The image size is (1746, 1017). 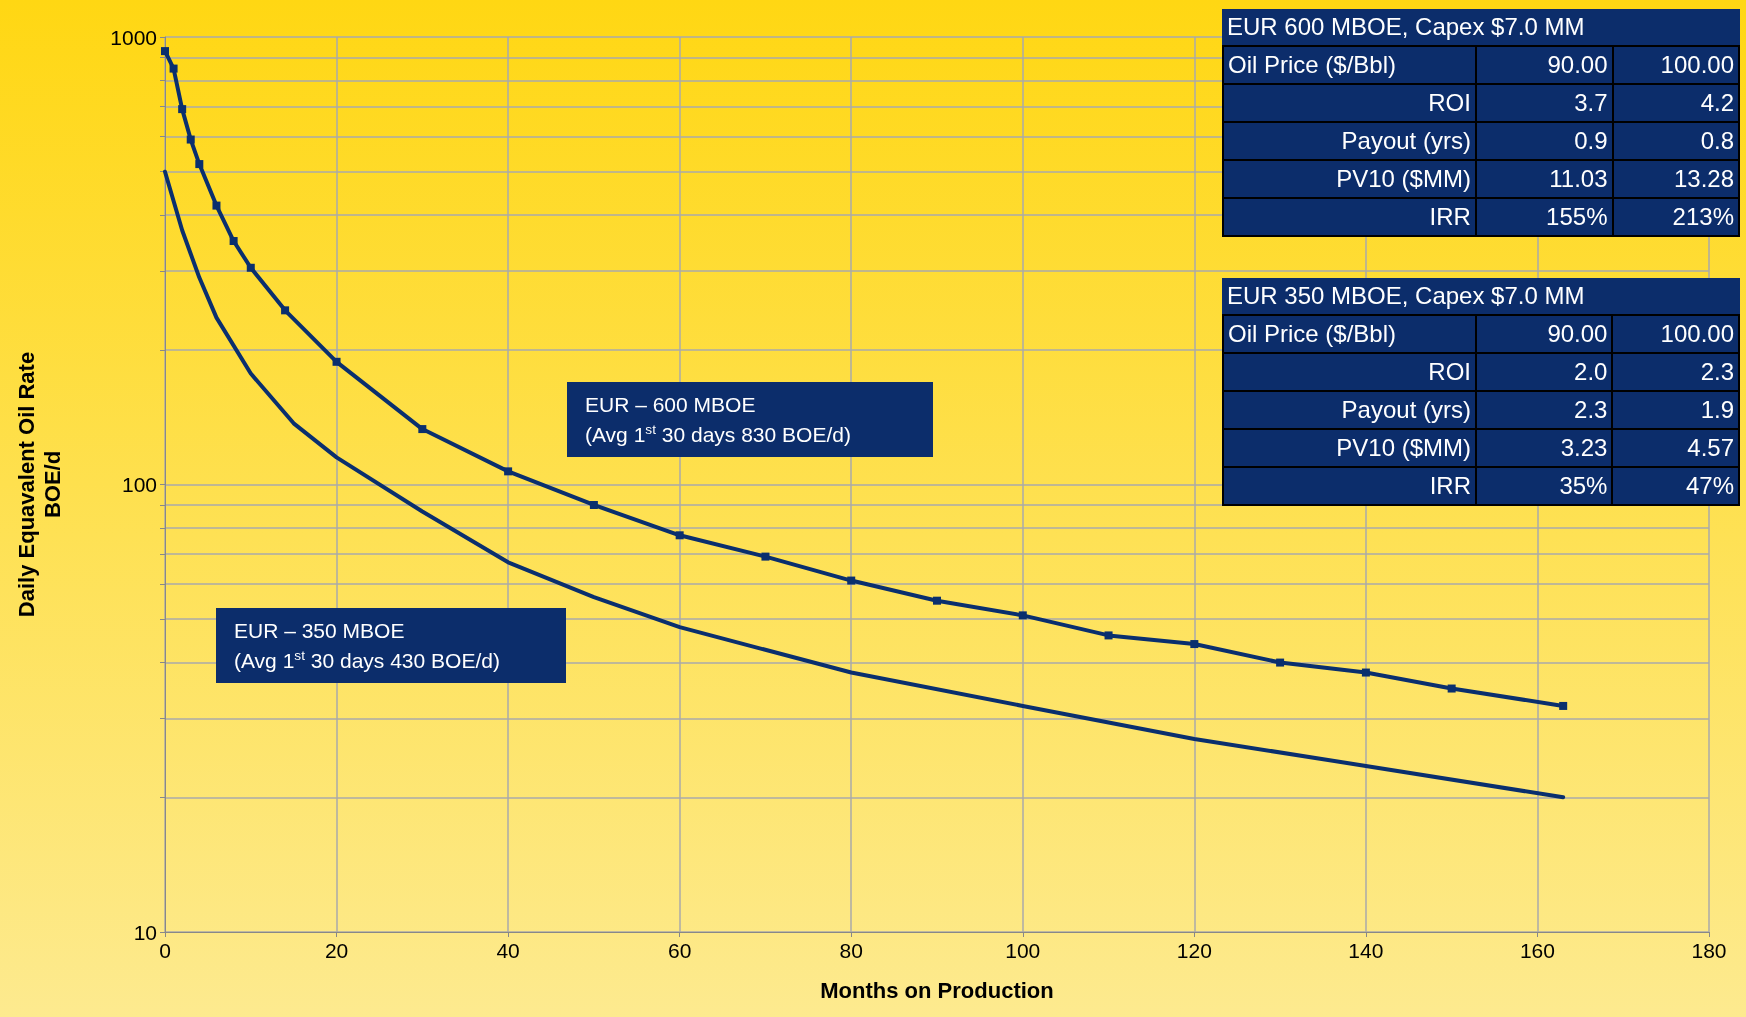 What do you see at coordinates (750, 419) in the screenshot?
I see `label-box: EUR – 600 MBOE (Avg 1$^{st}$ 30 days 830 BOE/d)` at bounding box center [750, 419].